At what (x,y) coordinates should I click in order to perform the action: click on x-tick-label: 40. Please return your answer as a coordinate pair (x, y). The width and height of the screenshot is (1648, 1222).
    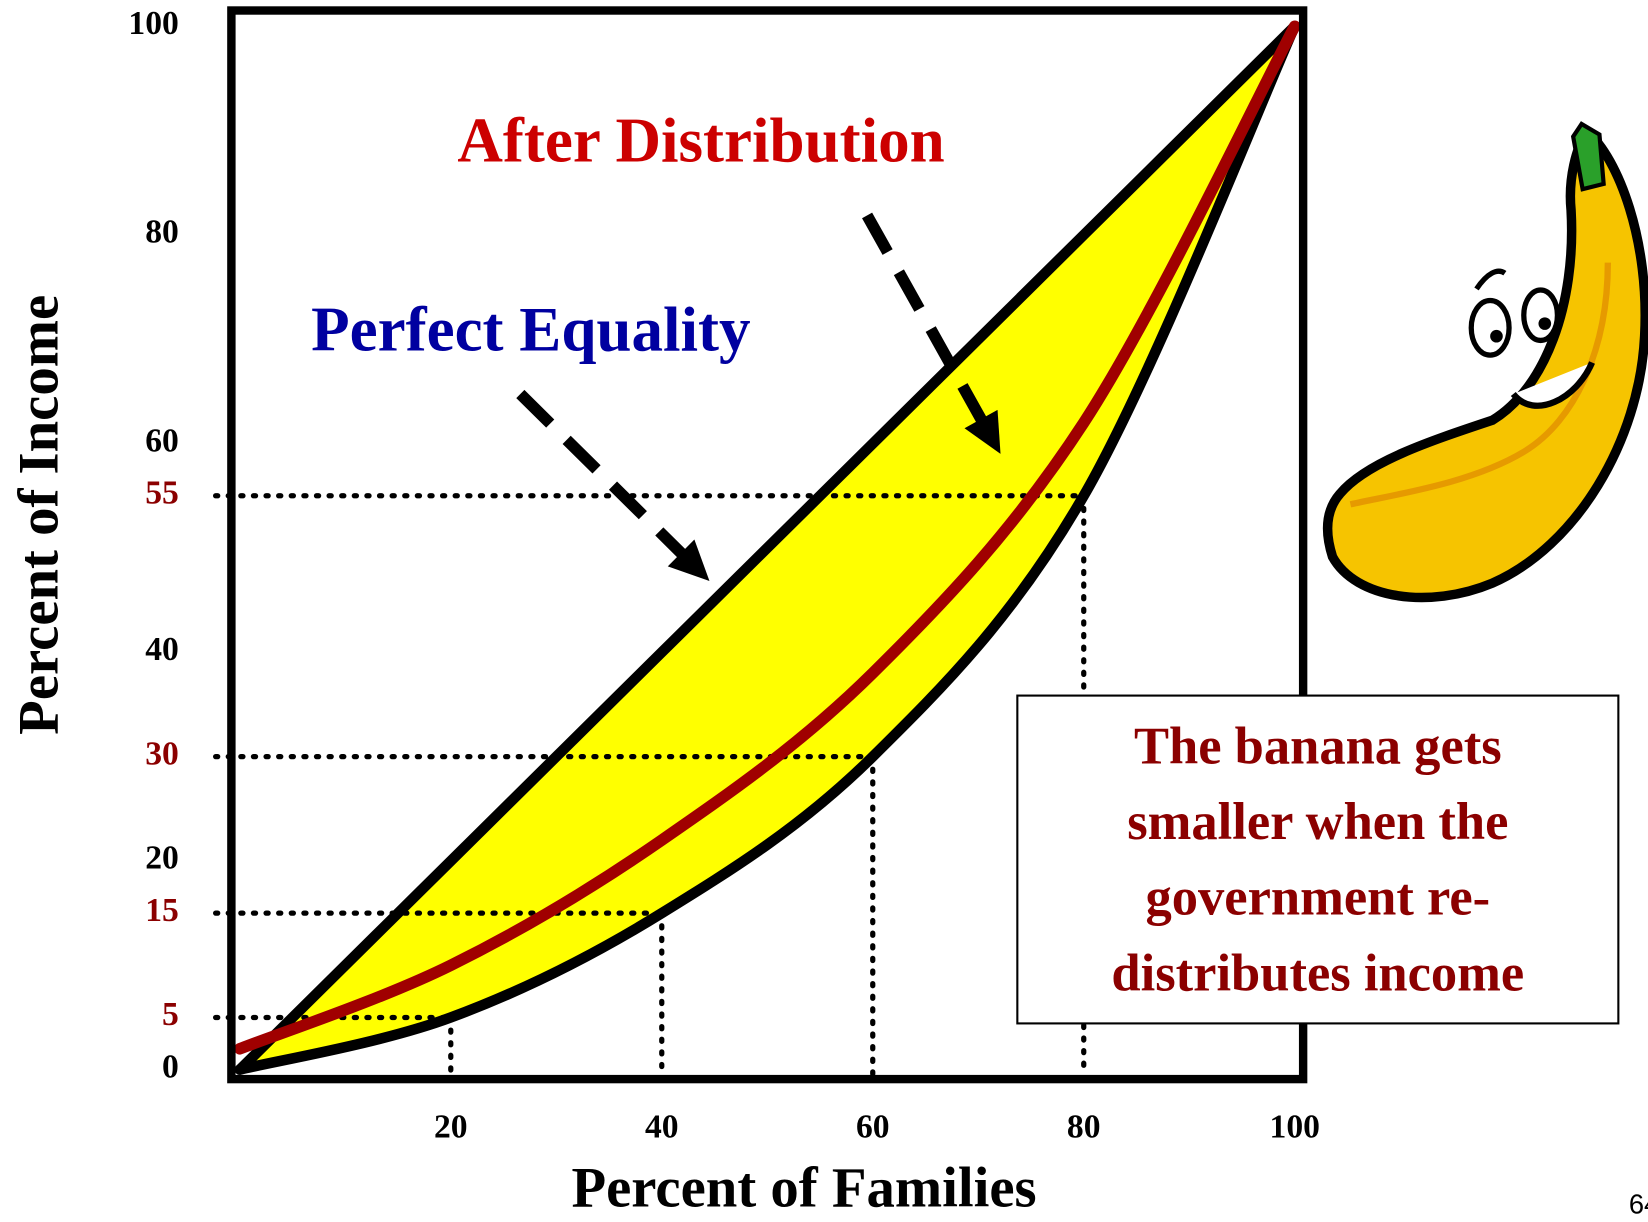
    Looking at the image, I should click on (662, 1126).